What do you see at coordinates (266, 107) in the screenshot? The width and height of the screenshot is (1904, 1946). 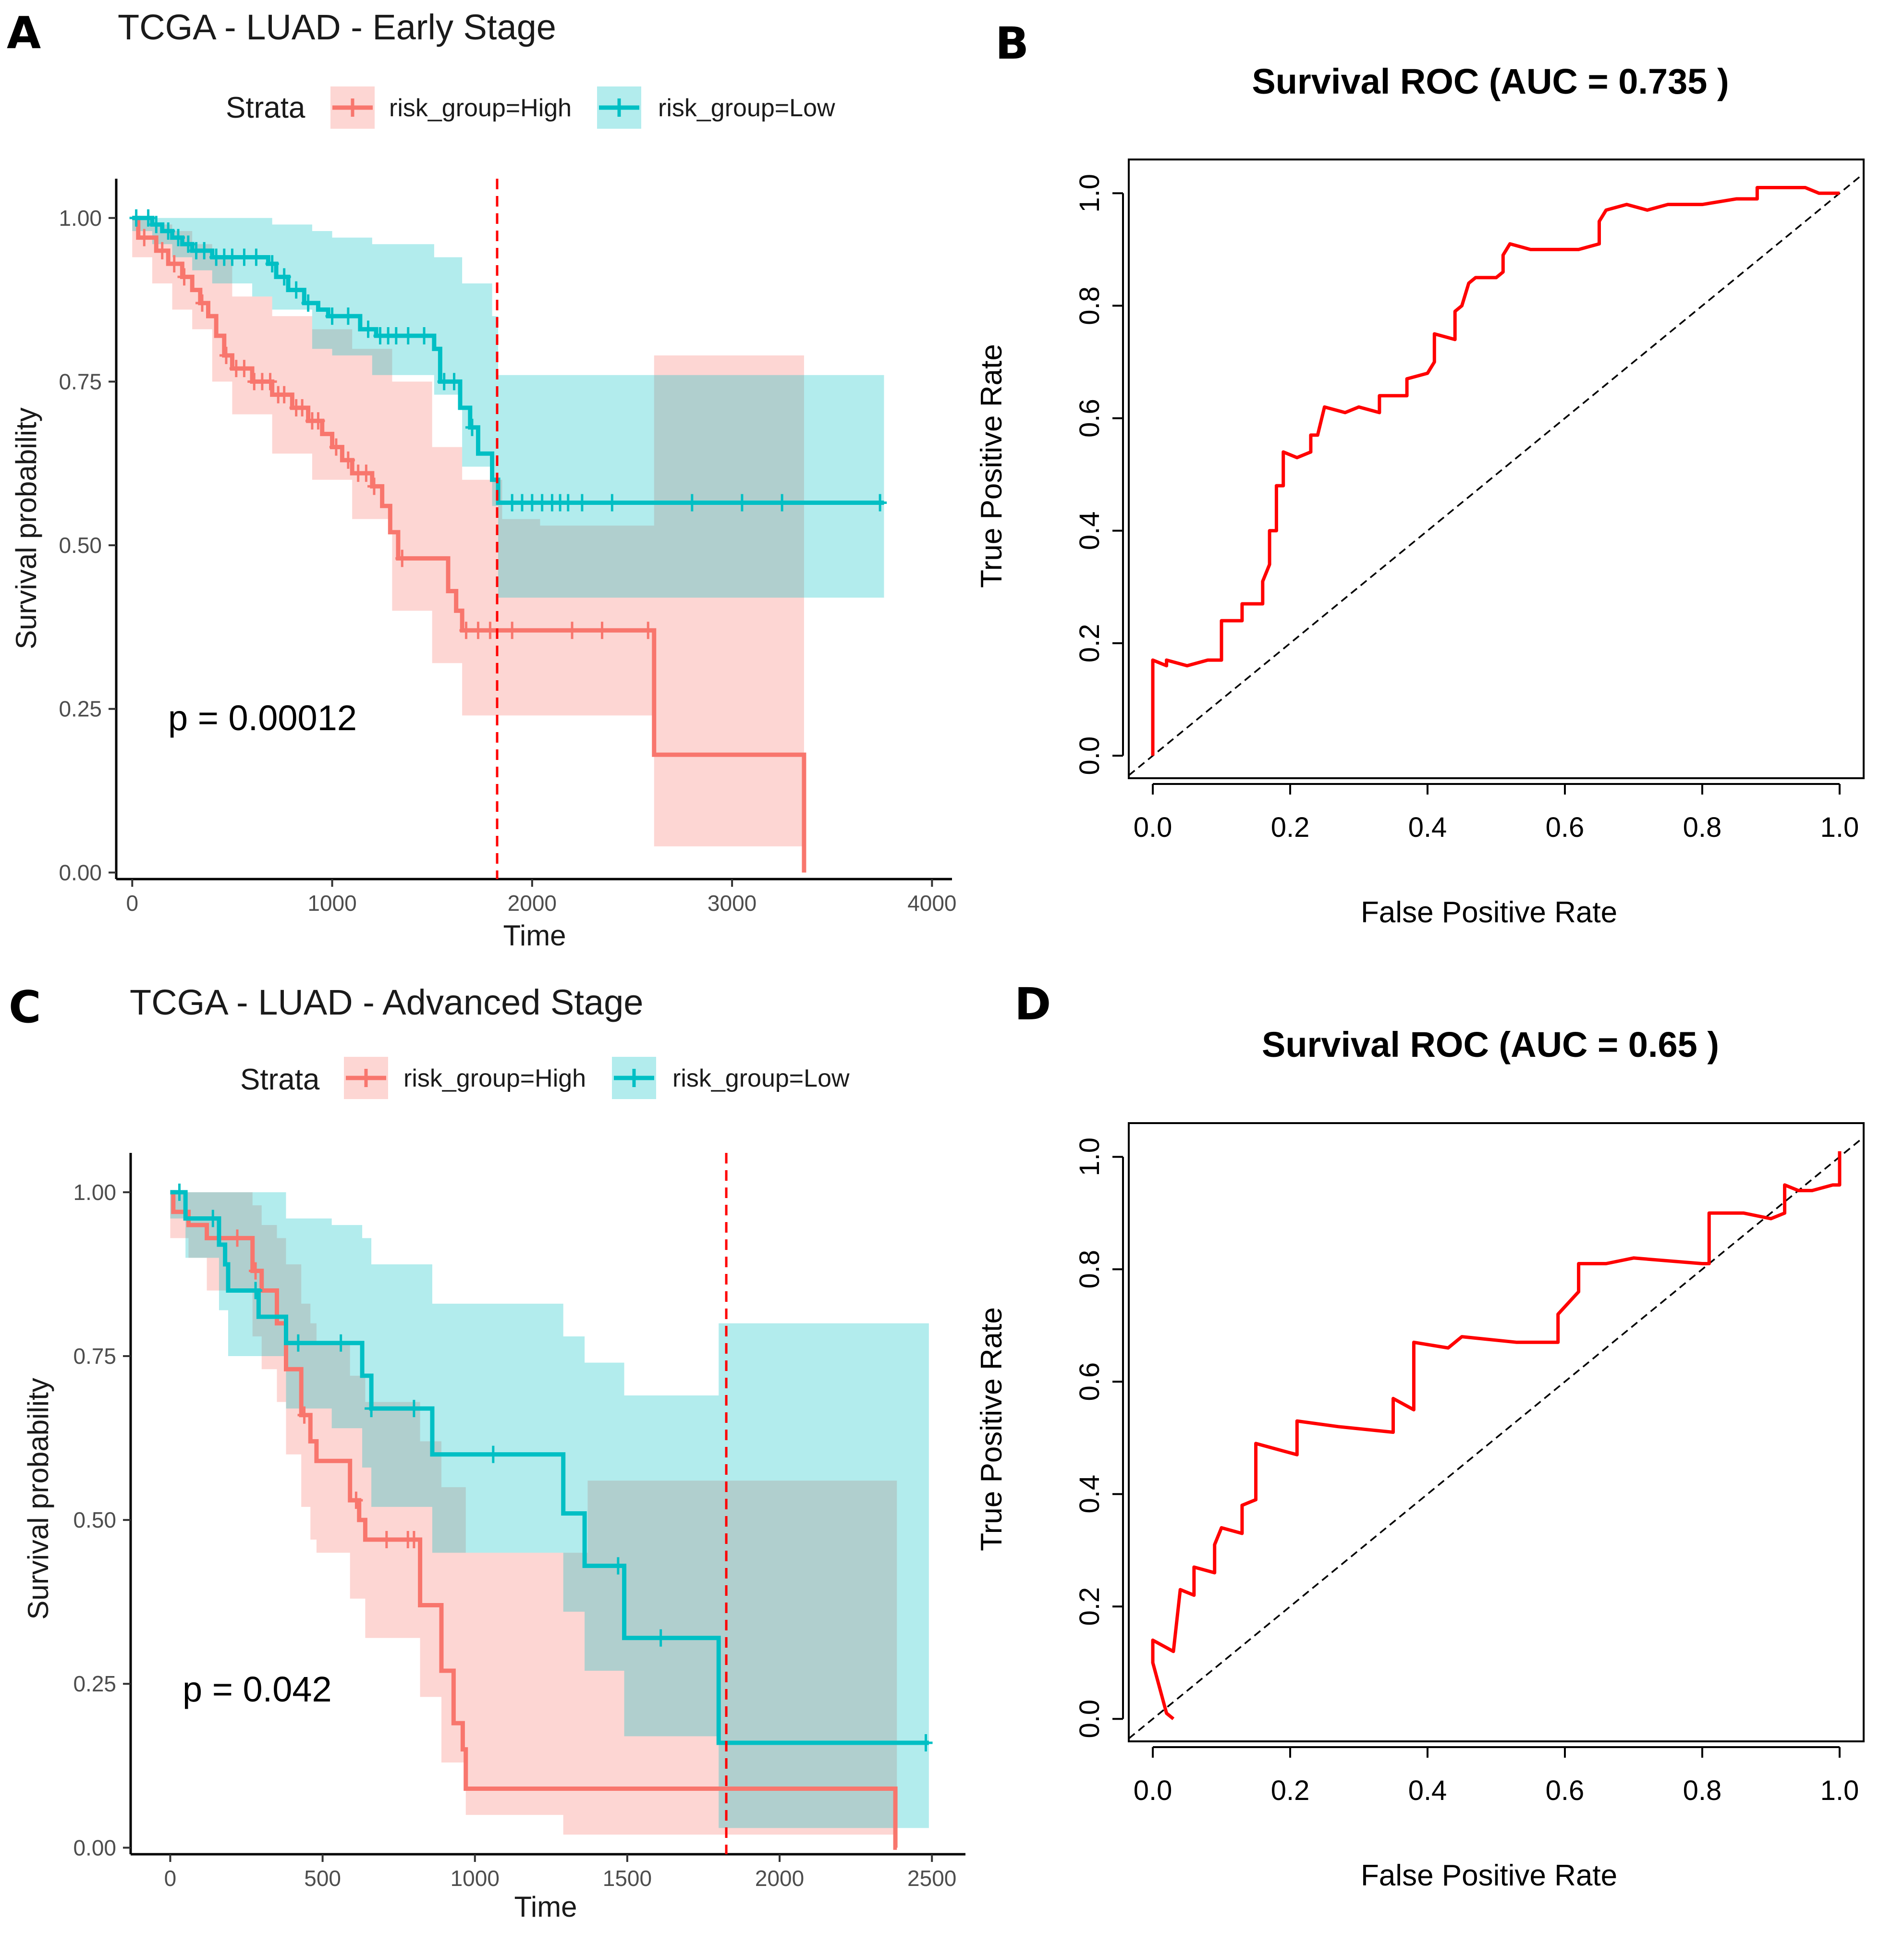 I see `panel-a-legend-title: Strata` at bounding box center [266, 107].